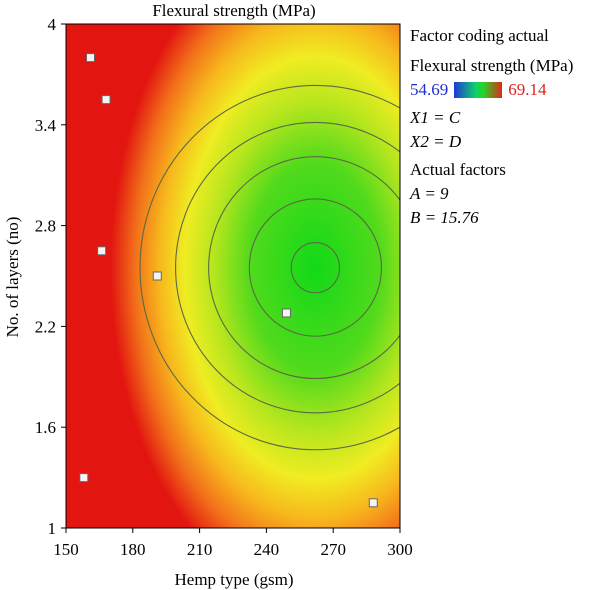  I want to click on x-tick-label: 300, so click(400, 549).